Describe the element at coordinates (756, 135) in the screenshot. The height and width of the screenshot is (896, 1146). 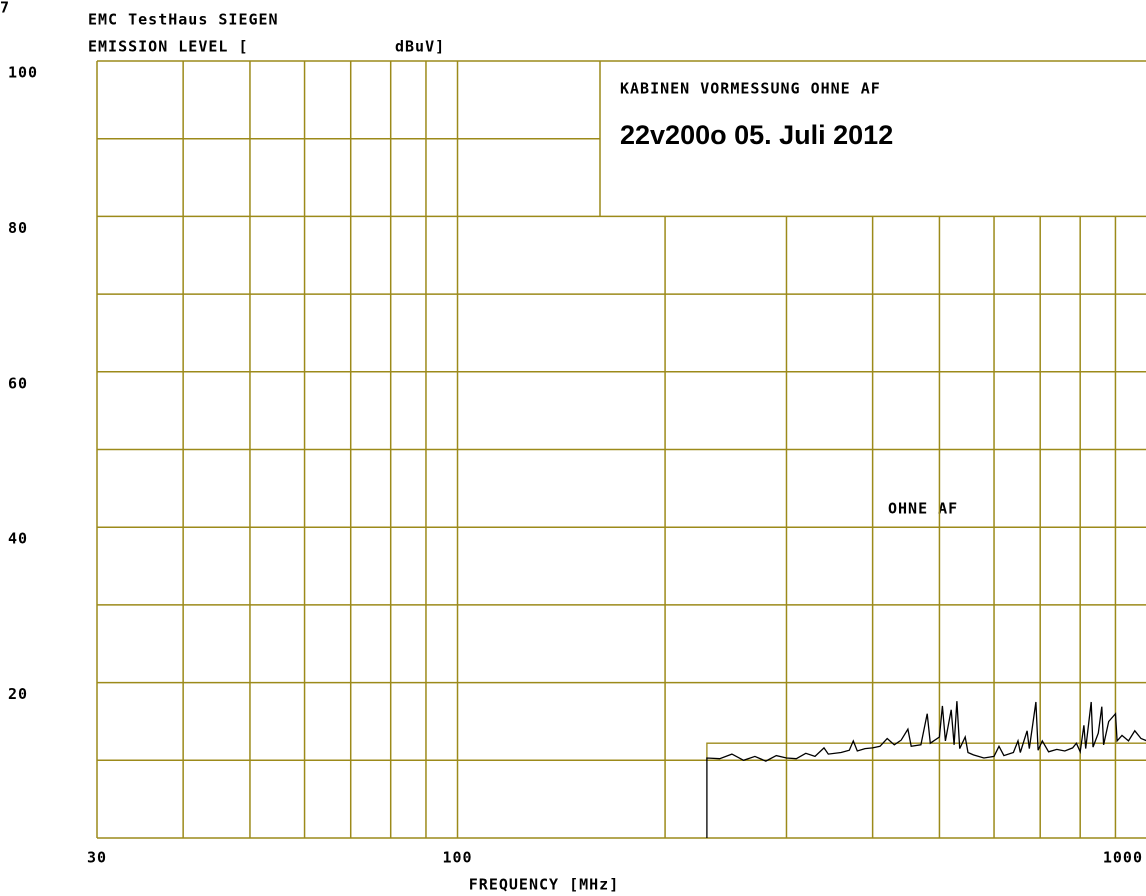
I see `chart-subtitle: 22v200o 05. Juli 2012` at that location.